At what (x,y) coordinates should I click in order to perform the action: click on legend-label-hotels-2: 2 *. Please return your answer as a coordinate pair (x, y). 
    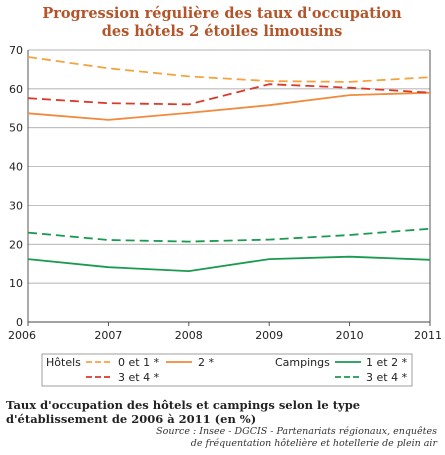
    Looking at the image, I should click on (206, 362).